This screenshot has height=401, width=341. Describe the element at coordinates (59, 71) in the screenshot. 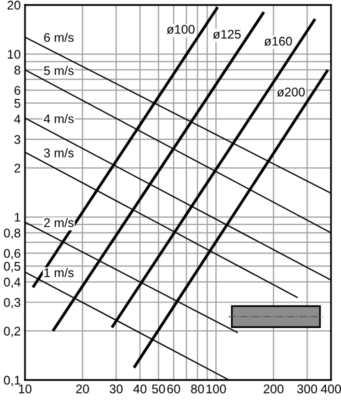

I see `series-label: 5 m/s` at that location.